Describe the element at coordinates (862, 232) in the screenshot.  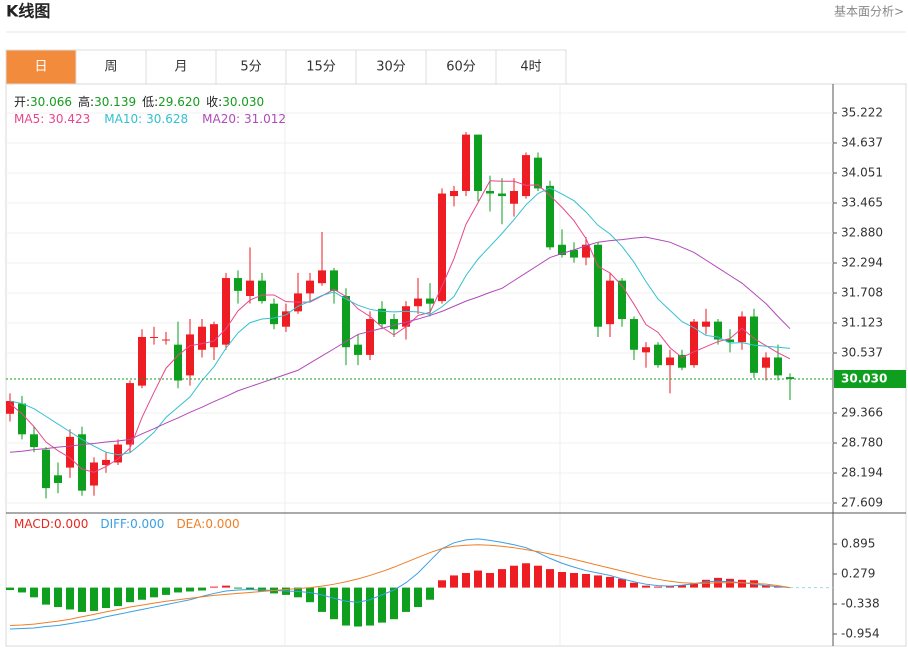
I see `y-tick-label: 32.880` at that location.